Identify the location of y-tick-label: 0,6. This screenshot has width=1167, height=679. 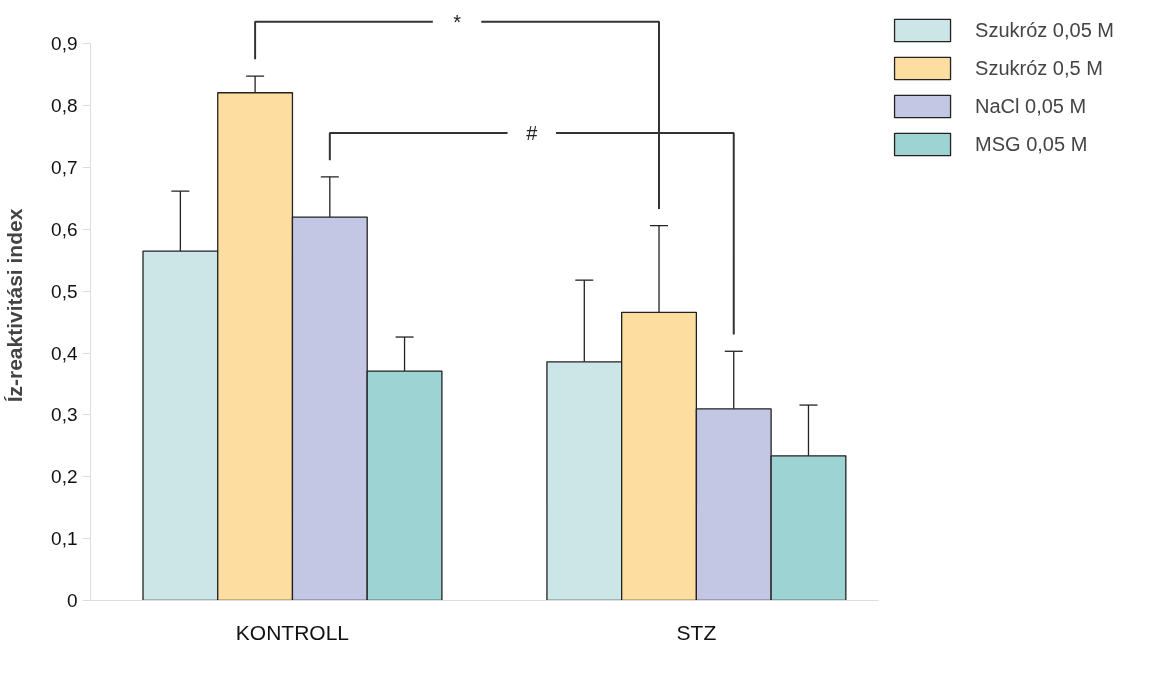
(64, 229).